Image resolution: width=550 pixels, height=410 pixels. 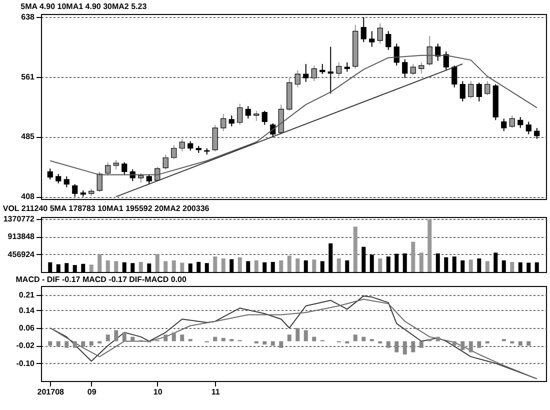 What do you see at coordinates (28, 137) in the screenshot?
I see `y-tick-label: 485` at bounding box center [28, 137].